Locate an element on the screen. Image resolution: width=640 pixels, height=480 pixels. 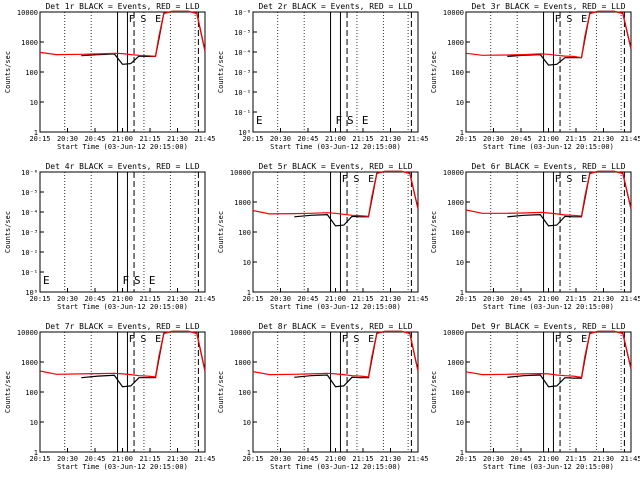
plot-title: Det 9r BLACK = Events, RED = LLD is located at coordinates (548, 326).